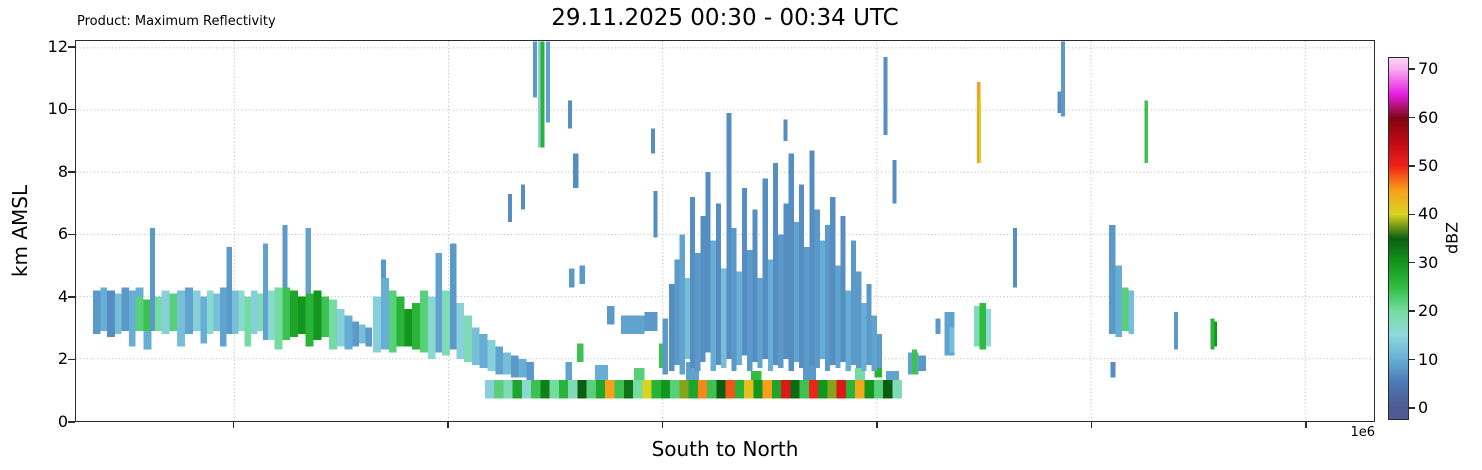 The image size is (1482, 470). Describe the element at coordinates (1428, 214) in the screenshot. I see `colorbar-tick-label: 40` at that location.